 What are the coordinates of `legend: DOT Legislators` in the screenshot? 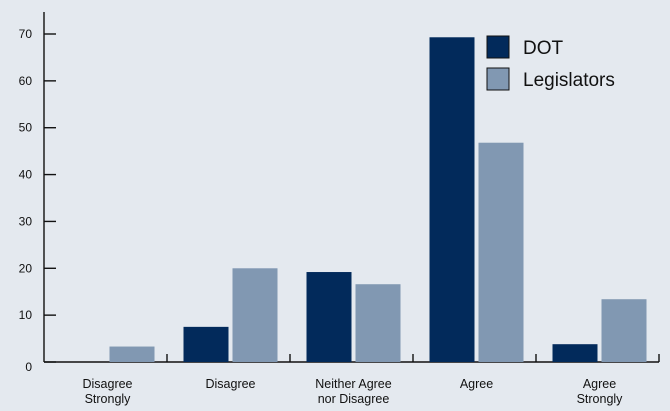 It's located at (550, 63).